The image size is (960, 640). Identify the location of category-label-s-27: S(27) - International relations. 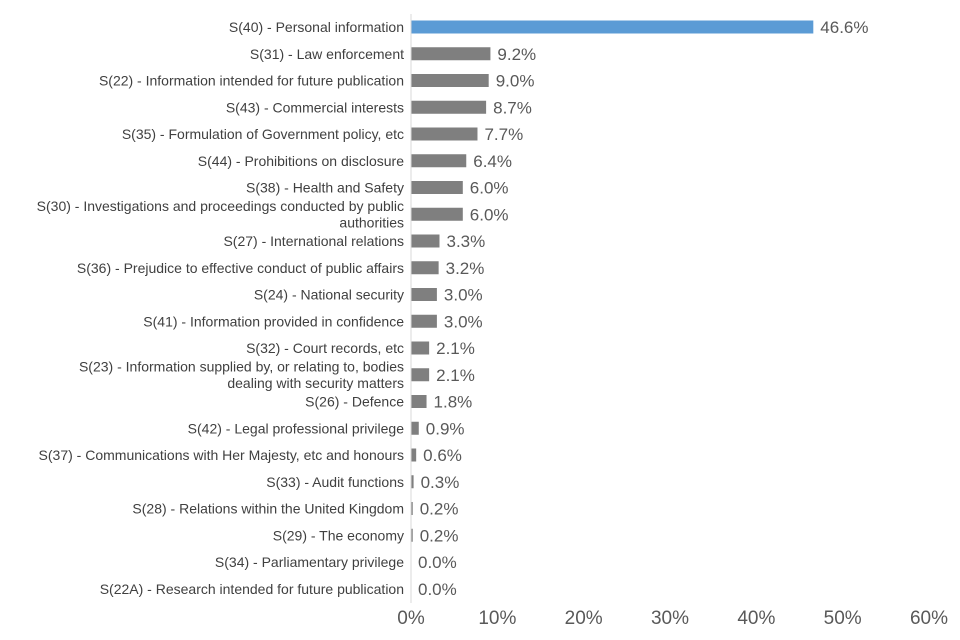
(313, 241).